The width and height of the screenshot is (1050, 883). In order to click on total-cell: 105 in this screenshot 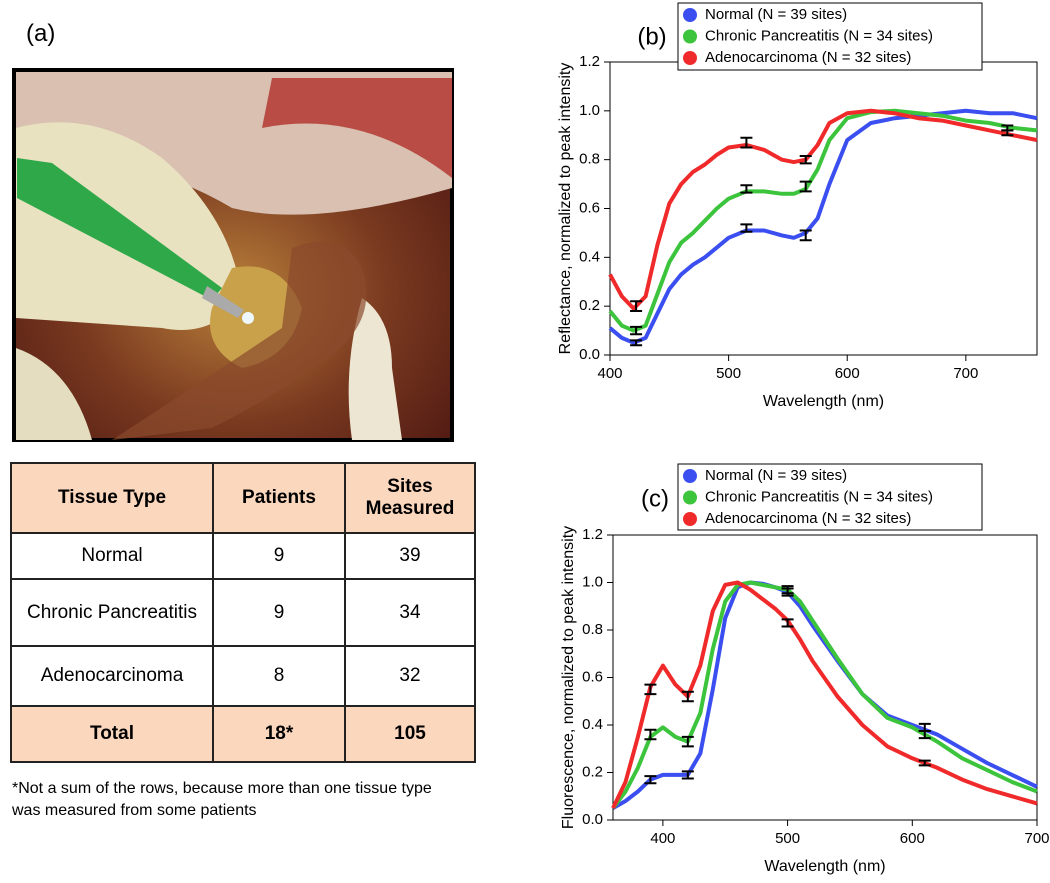, I will do `click(410, 734)`.